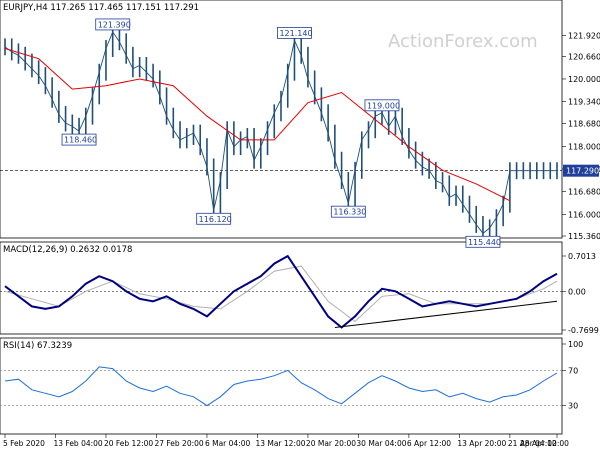 The width and height of the screenshot is (600, 454). I want to click on price-y-tick-label: 121.920, so click(584, 35).